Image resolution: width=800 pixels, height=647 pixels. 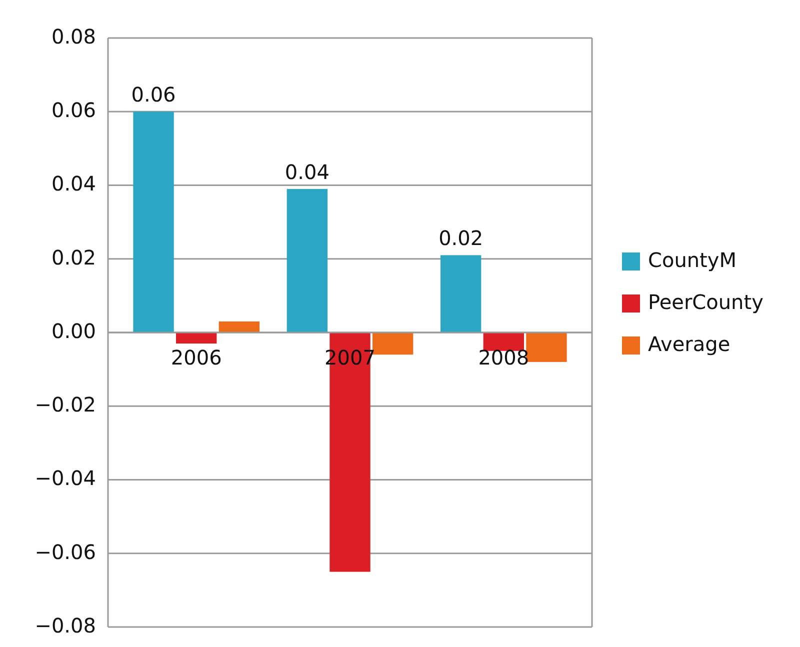 I want to click on y-tick-label: −0.08, so click(x=65, y=625).